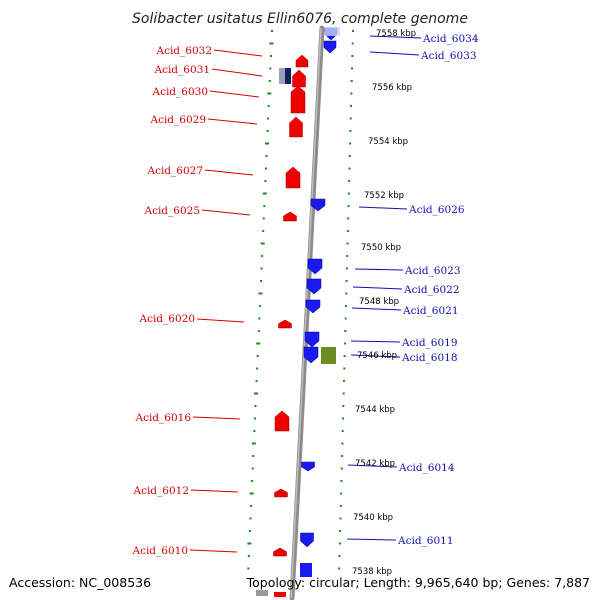 This screenshot has width=600, height=600. I want to click on gene-label-left: Acid_6027, so click(174, 171).